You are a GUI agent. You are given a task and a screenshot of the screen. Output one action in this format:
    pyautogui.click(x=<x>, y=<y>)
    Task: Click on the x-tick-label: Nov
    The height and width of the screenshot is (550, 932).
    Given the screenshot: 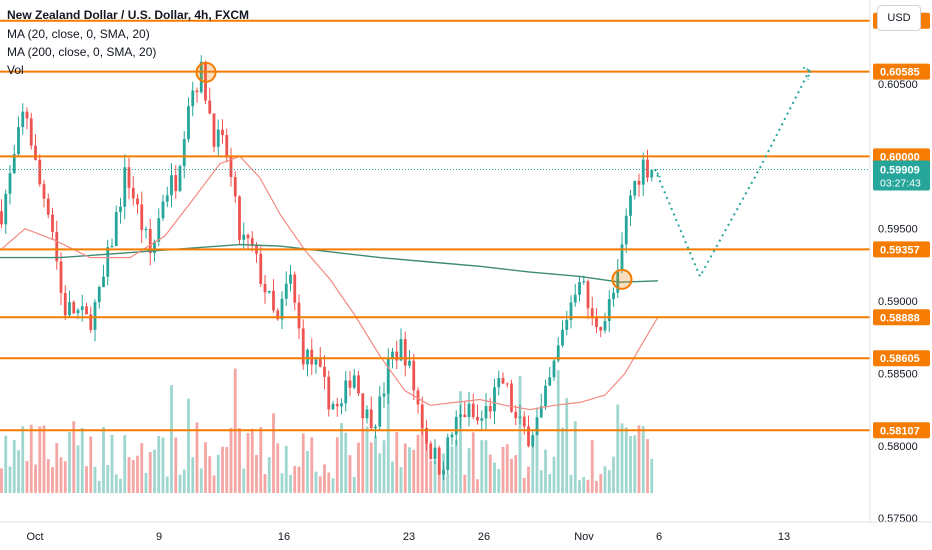 What is the action you would take?
    pyautogui.click(x=584, y=537)
    